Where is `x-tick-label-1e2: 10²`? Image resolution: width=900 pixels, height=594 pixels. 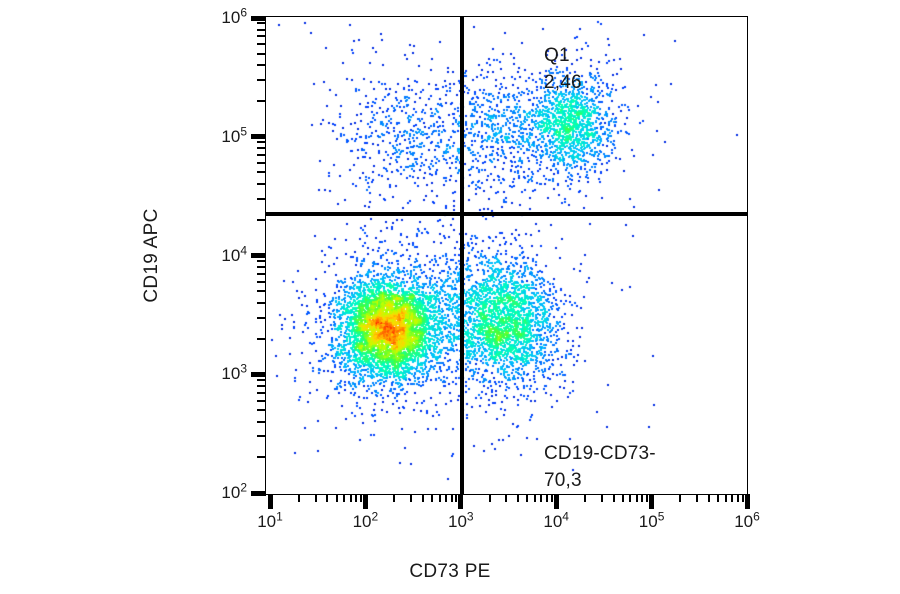
x-tick-label-1e2: 10² is located at coordinates (365, 520).